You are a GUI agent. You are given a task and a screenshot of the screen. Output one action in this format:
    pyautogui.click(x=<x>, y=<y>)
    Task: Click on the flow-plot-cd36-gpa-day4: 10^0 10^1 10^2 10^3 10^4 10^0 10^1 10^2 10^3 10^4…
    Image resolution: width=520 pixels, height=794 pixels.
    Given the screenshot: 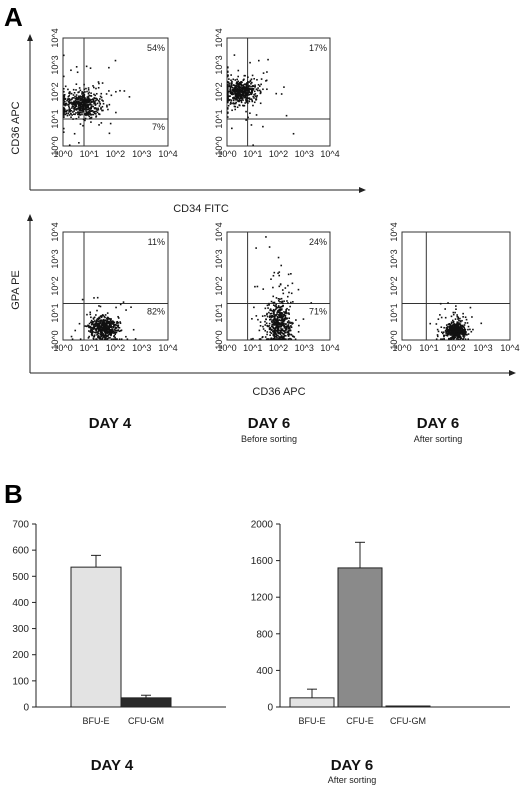 What is the action you would take?
    pyautogui.click(x=114, y=287)
    